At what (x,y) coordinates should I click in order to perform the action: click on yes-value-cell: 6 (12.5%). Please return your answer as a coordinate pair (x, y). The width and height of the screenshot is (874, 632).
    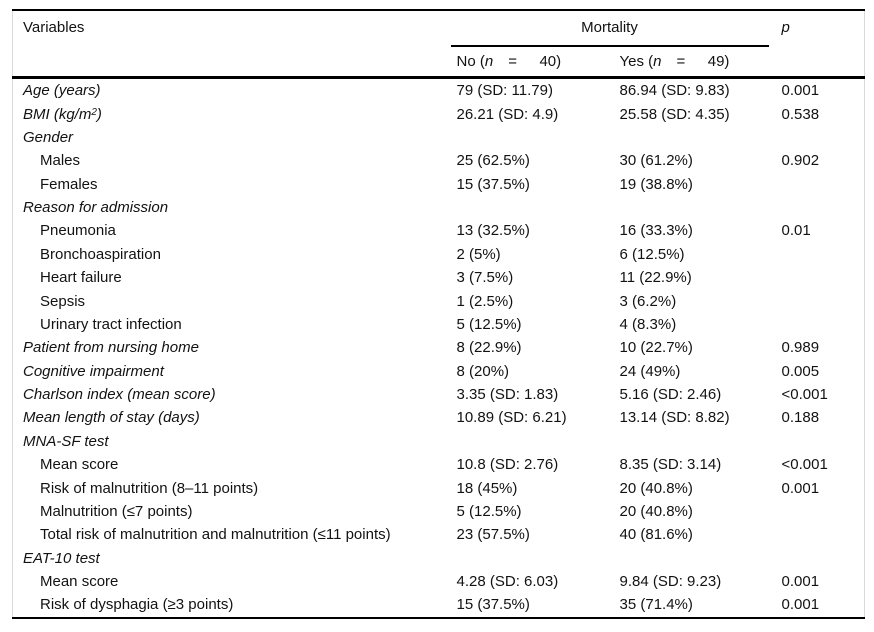
    Looking at the image, I should click on (652, 254).